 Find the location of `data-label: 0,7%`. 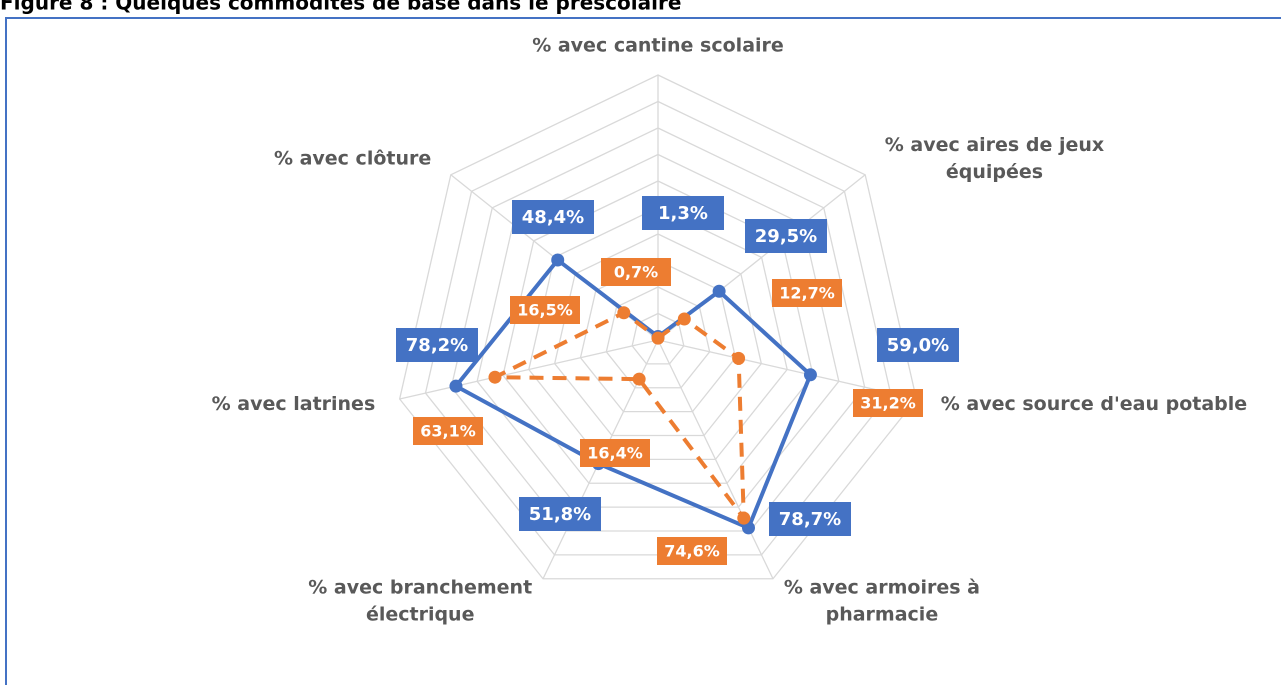

data-label: 0,7% is located at coordinates (636, 272).